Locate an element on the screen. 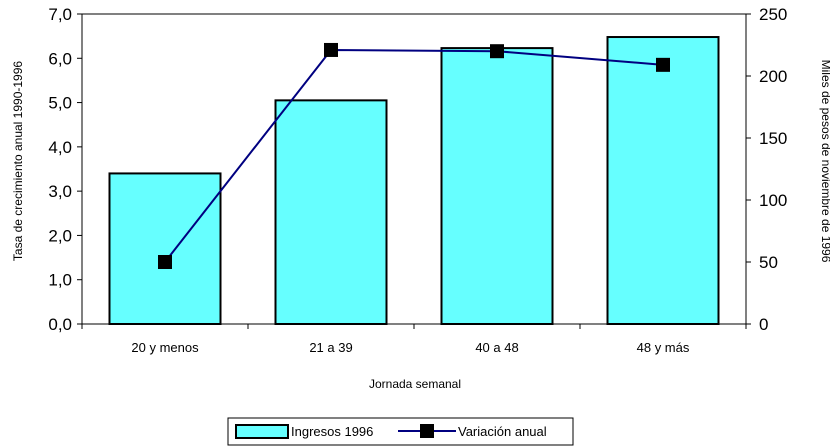 This screenshot has height=447, width=830. y-tick-label-right: 250 is located at coordinates (773, 14).